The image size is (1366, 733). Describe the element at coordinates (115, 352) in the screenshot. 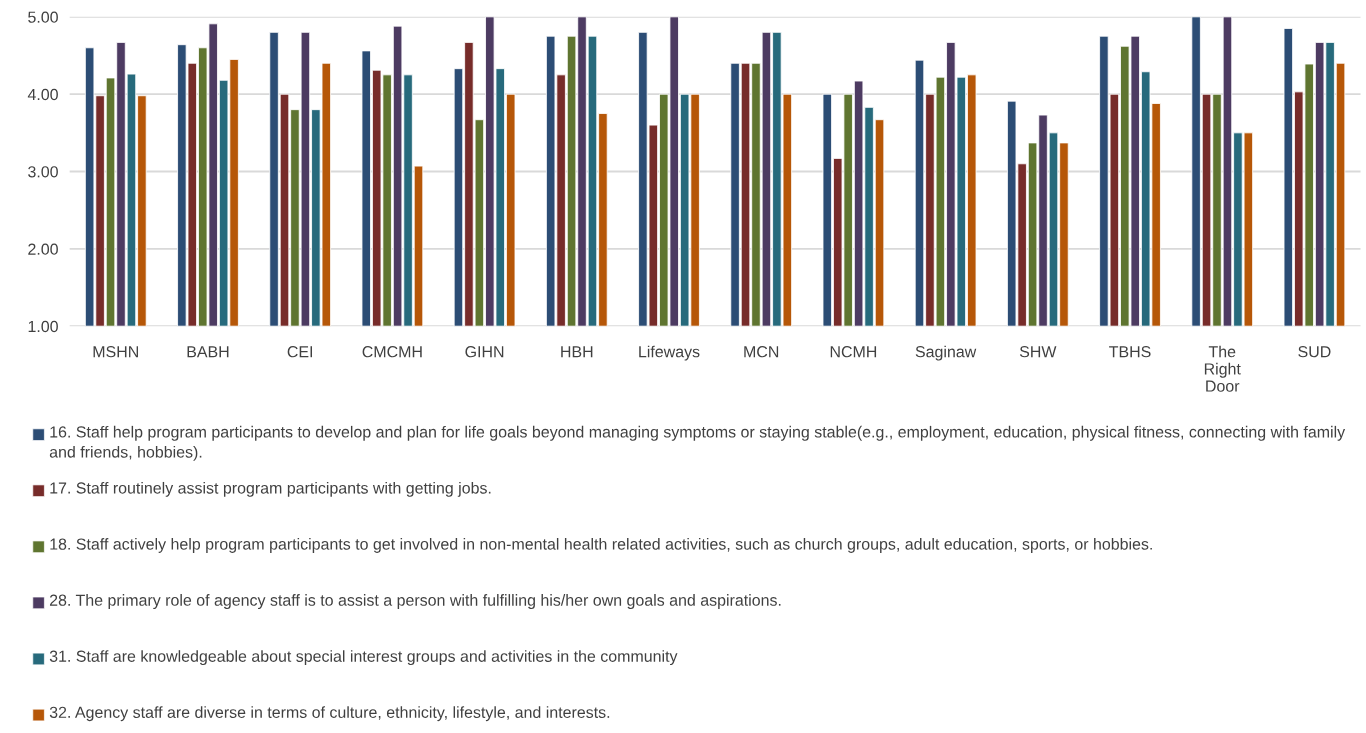

I see `x-tick-label: MSHN` at that location.